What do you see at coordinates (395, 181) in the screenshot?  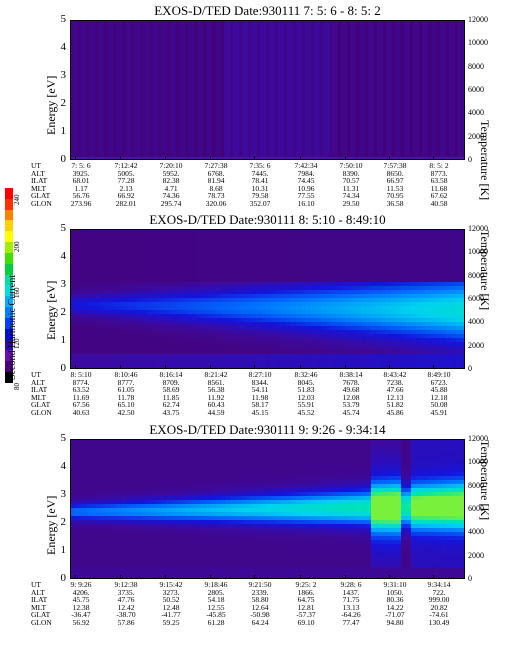 I see `orbit-cell: 66.97` at bounding box center [395, 181].